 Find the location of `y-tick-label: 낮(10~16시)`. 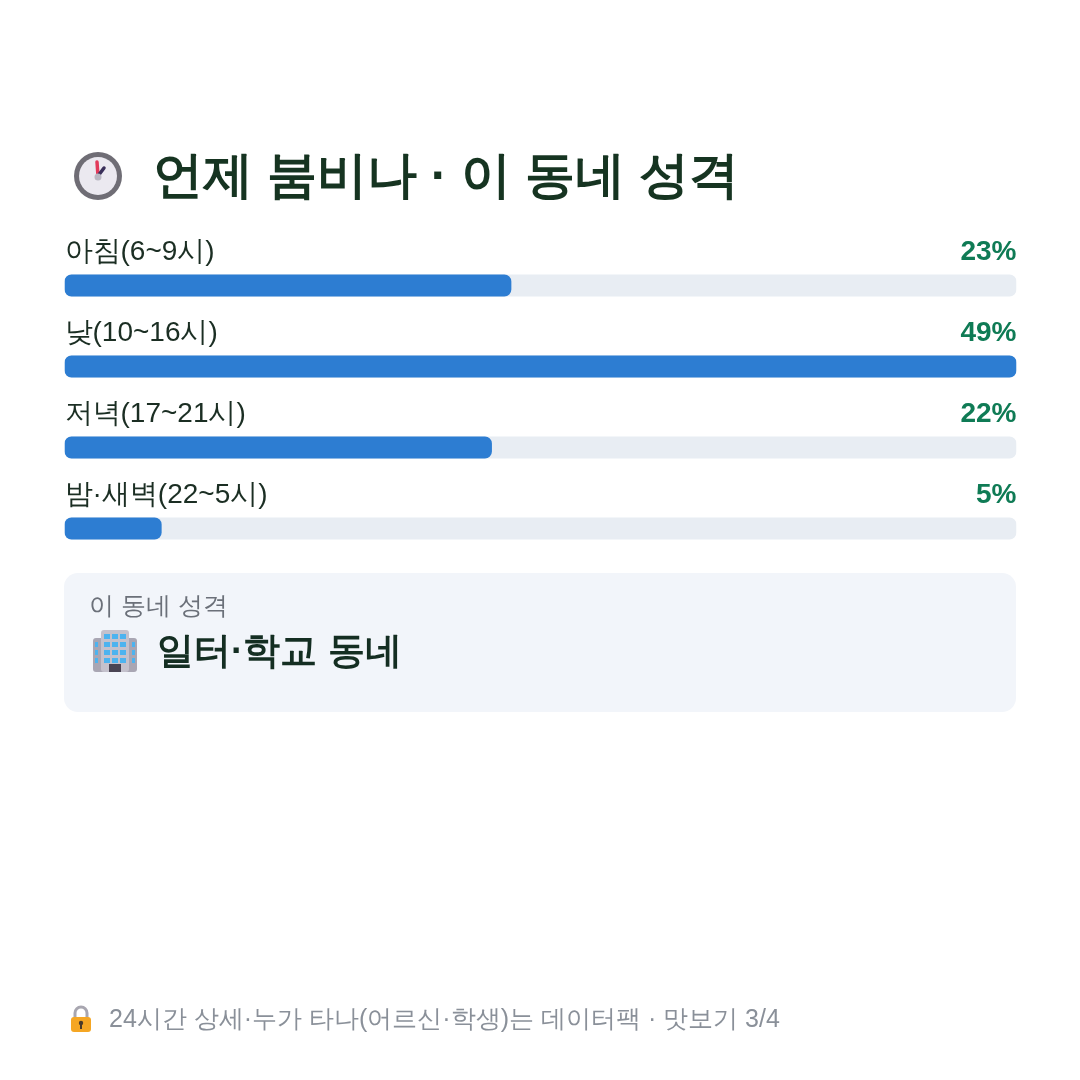

y-tick-label: 낮(10~16시) is located at coordinates (141, 331).